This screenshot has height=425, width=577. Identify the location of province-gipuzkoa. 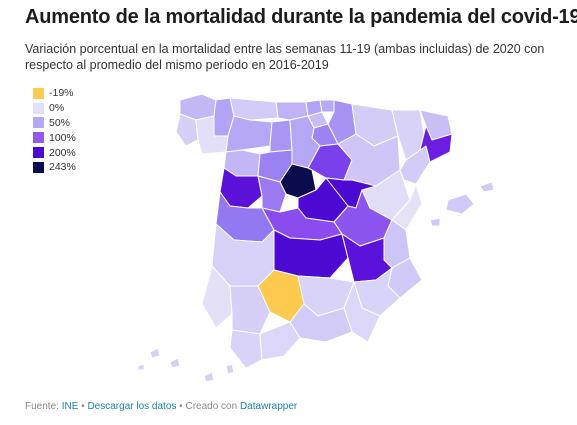
(327, 106).